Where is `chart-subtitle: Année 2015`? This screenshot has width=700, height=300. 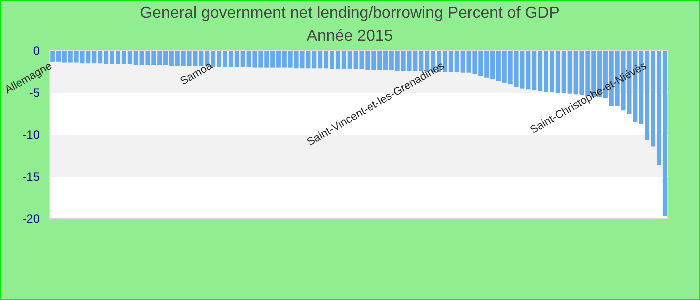 chart-subtitle: Année 2015 is located at coordinates (350, 36).